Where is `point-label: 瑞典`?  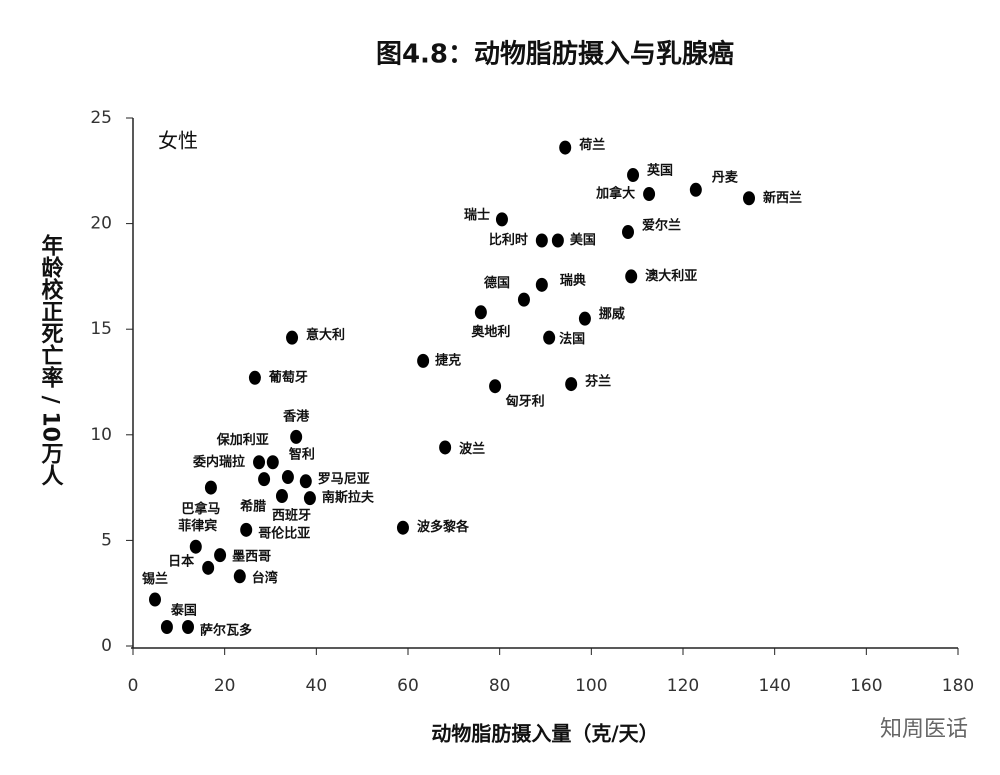 point-label: 瑞典 is located at coordinates (573, 280).